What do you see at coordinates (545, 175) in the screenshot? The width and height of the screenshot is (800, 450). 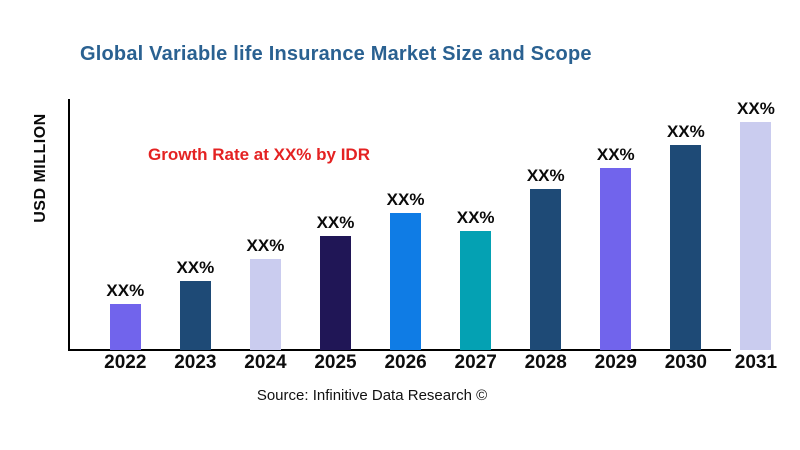 I see `bar-value-label-2028: XX%` at bounding box center [545, 175].